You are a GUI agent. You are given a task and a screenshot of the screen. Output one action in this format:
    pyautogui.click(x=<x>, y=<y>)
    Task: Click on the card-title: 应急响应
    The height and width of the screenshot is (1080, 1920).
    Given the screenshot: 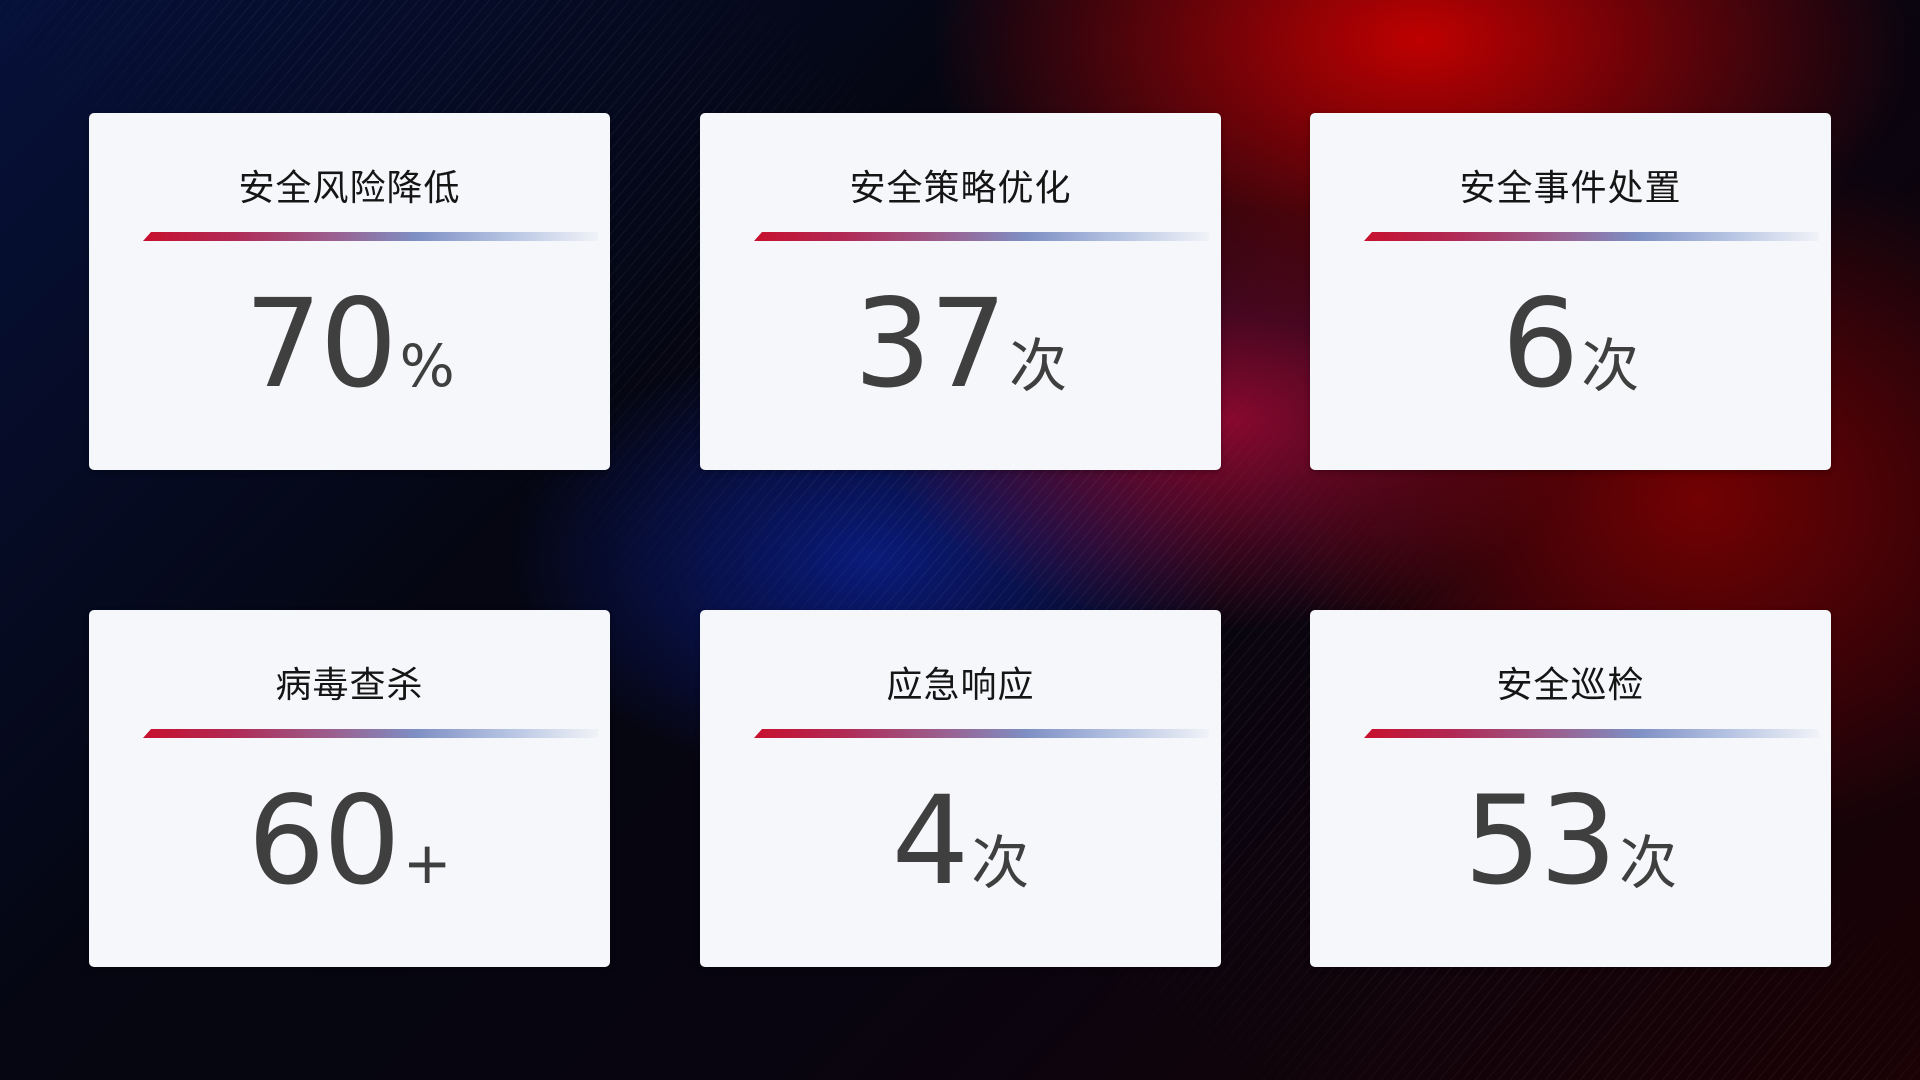 What is the action you would take?
    pyautogui.click(x=960, y=685)
    